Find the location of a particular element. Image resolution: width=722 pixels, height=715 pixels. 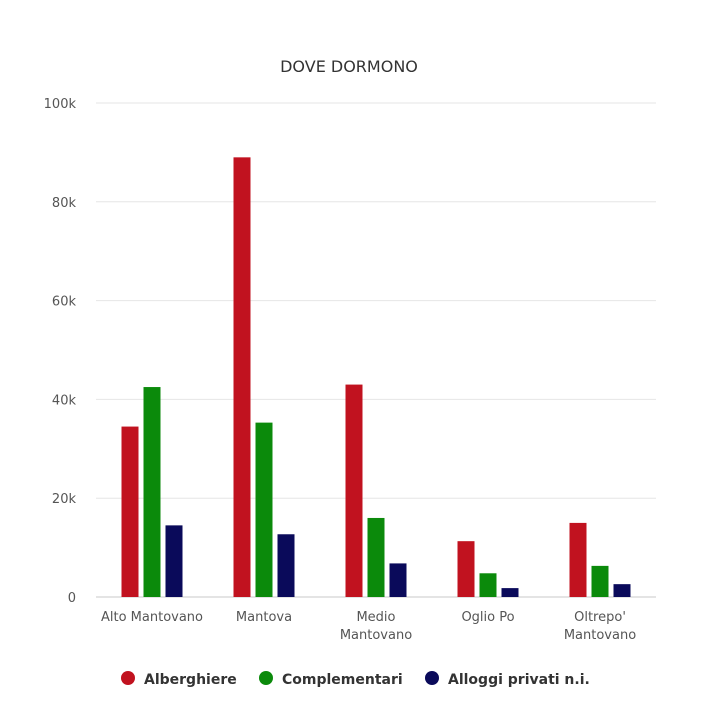

x-tick-label: Medio Mantovano is located at coordinates (376, 626).